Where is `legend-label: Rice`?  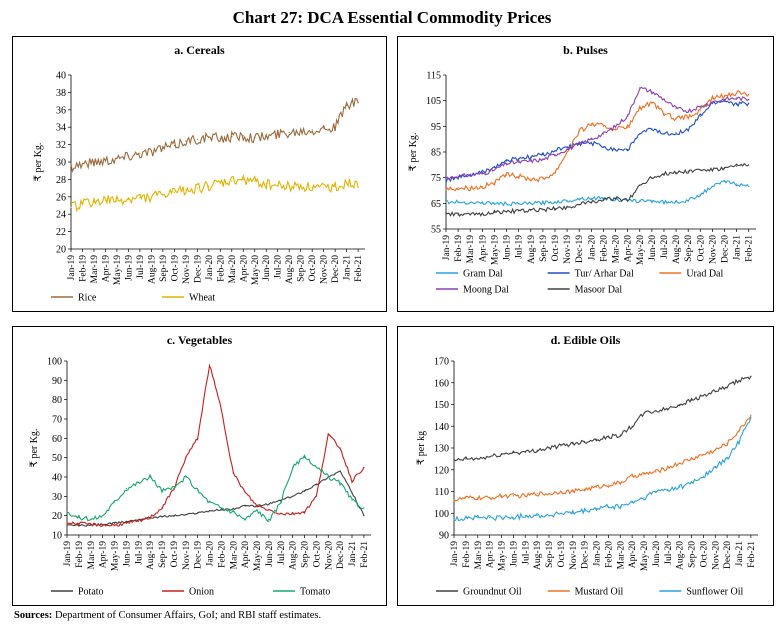
legend-label: Rice is located at coordinates (87, 298).